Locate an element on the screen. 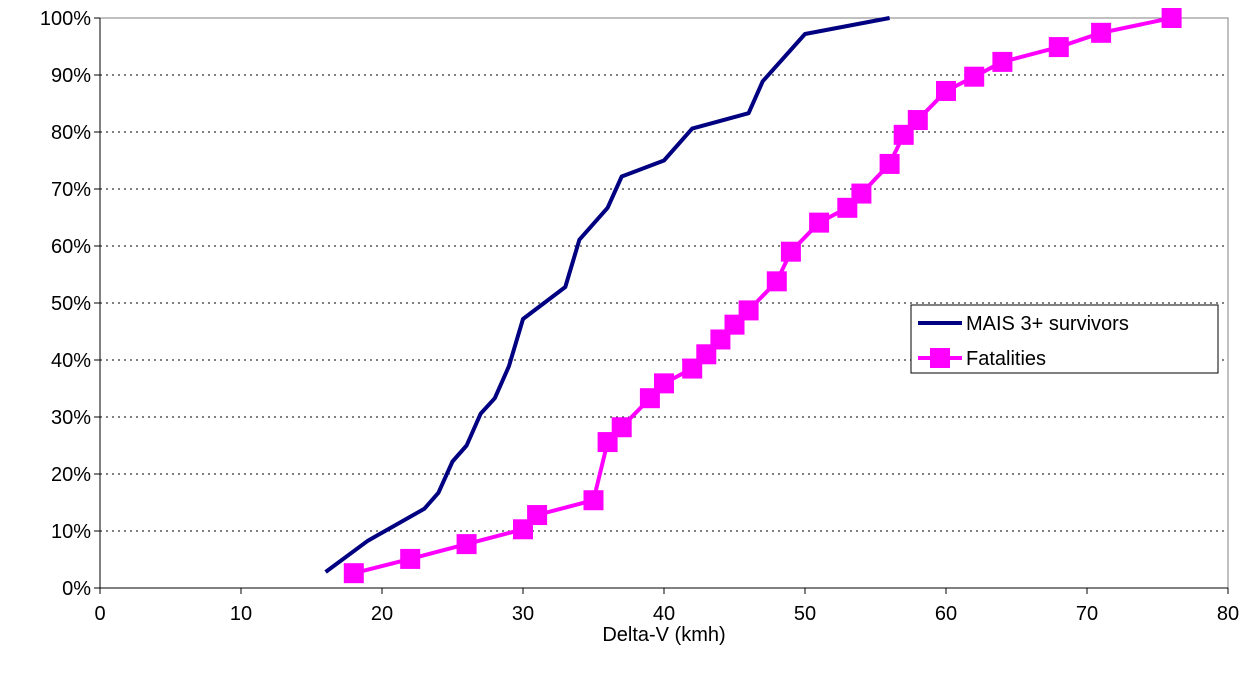  y-tick-label: 70% is located at coordinates (71, 190).